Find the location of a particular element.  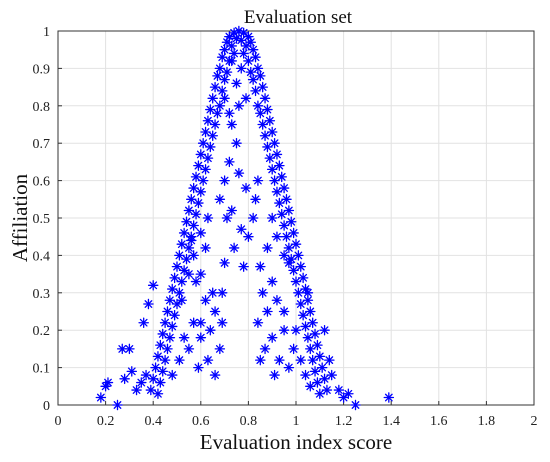

y-tick-label: 0.2 is located at coordinates (42, 331).